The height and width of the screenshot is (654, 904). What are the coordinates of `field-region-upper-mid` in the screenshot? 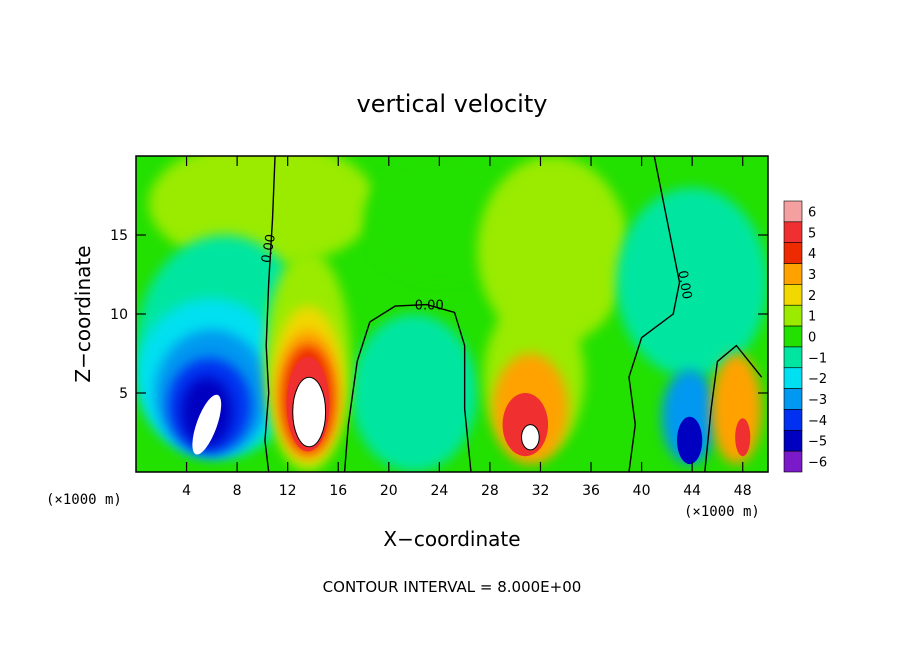 It's located at (439, 219).